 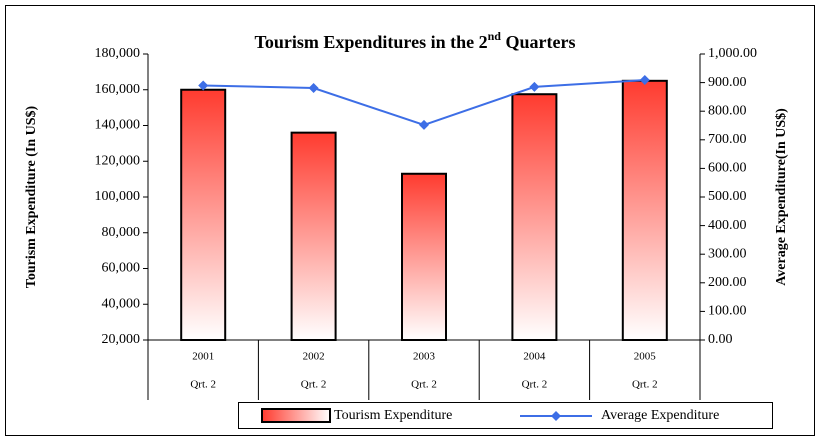 What do you see at coordinates (538, 42) in the screenshot?
I see `title-text: Quarters` at bounding box center [538, 42].